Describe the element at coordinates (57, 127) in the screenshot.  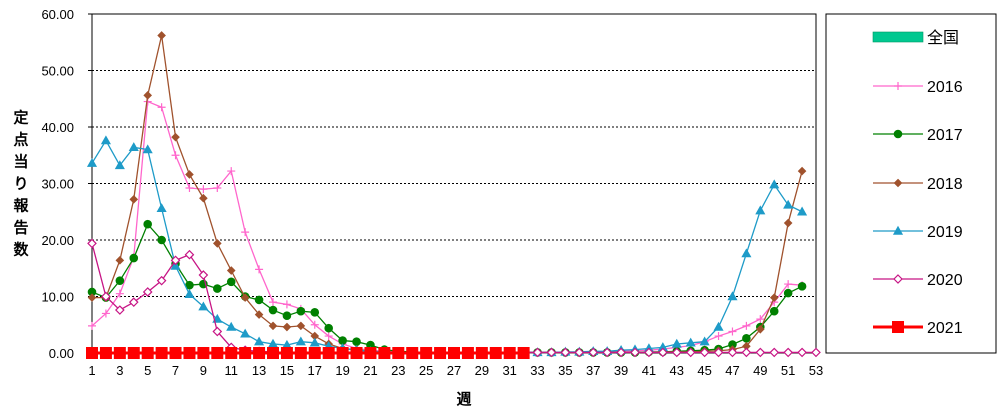
I see `y-tick-label: 40.00` at that location.